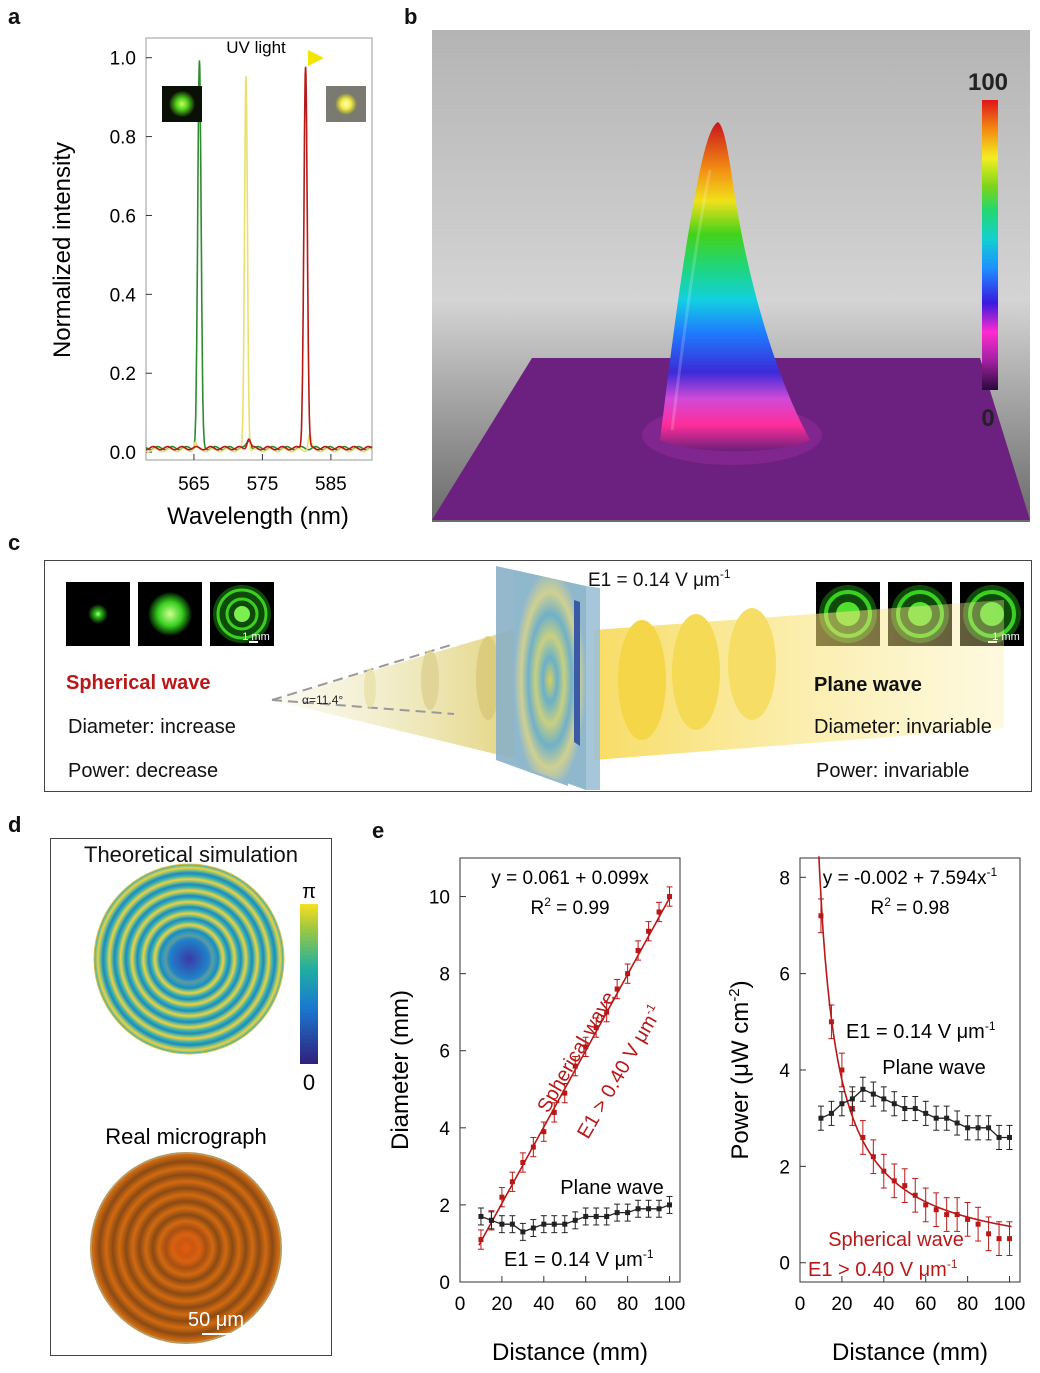 Image resolution: width=1040 pixels, height=1373 pixels. I want to click on colorbar-min-label: 0, so click(987, 418).